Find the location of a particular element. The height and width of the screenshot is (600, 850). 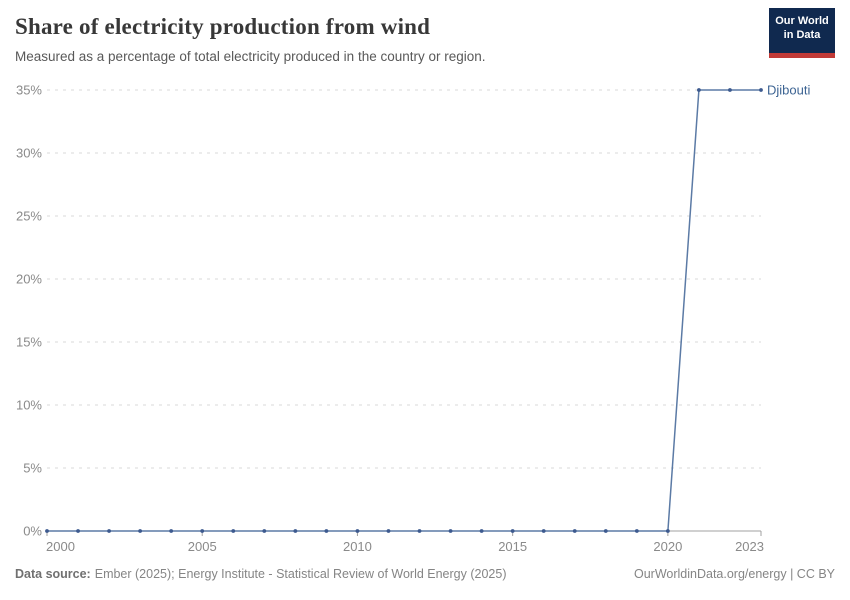

owid-logo-line2: in Data is located at coordinates (802, 35).